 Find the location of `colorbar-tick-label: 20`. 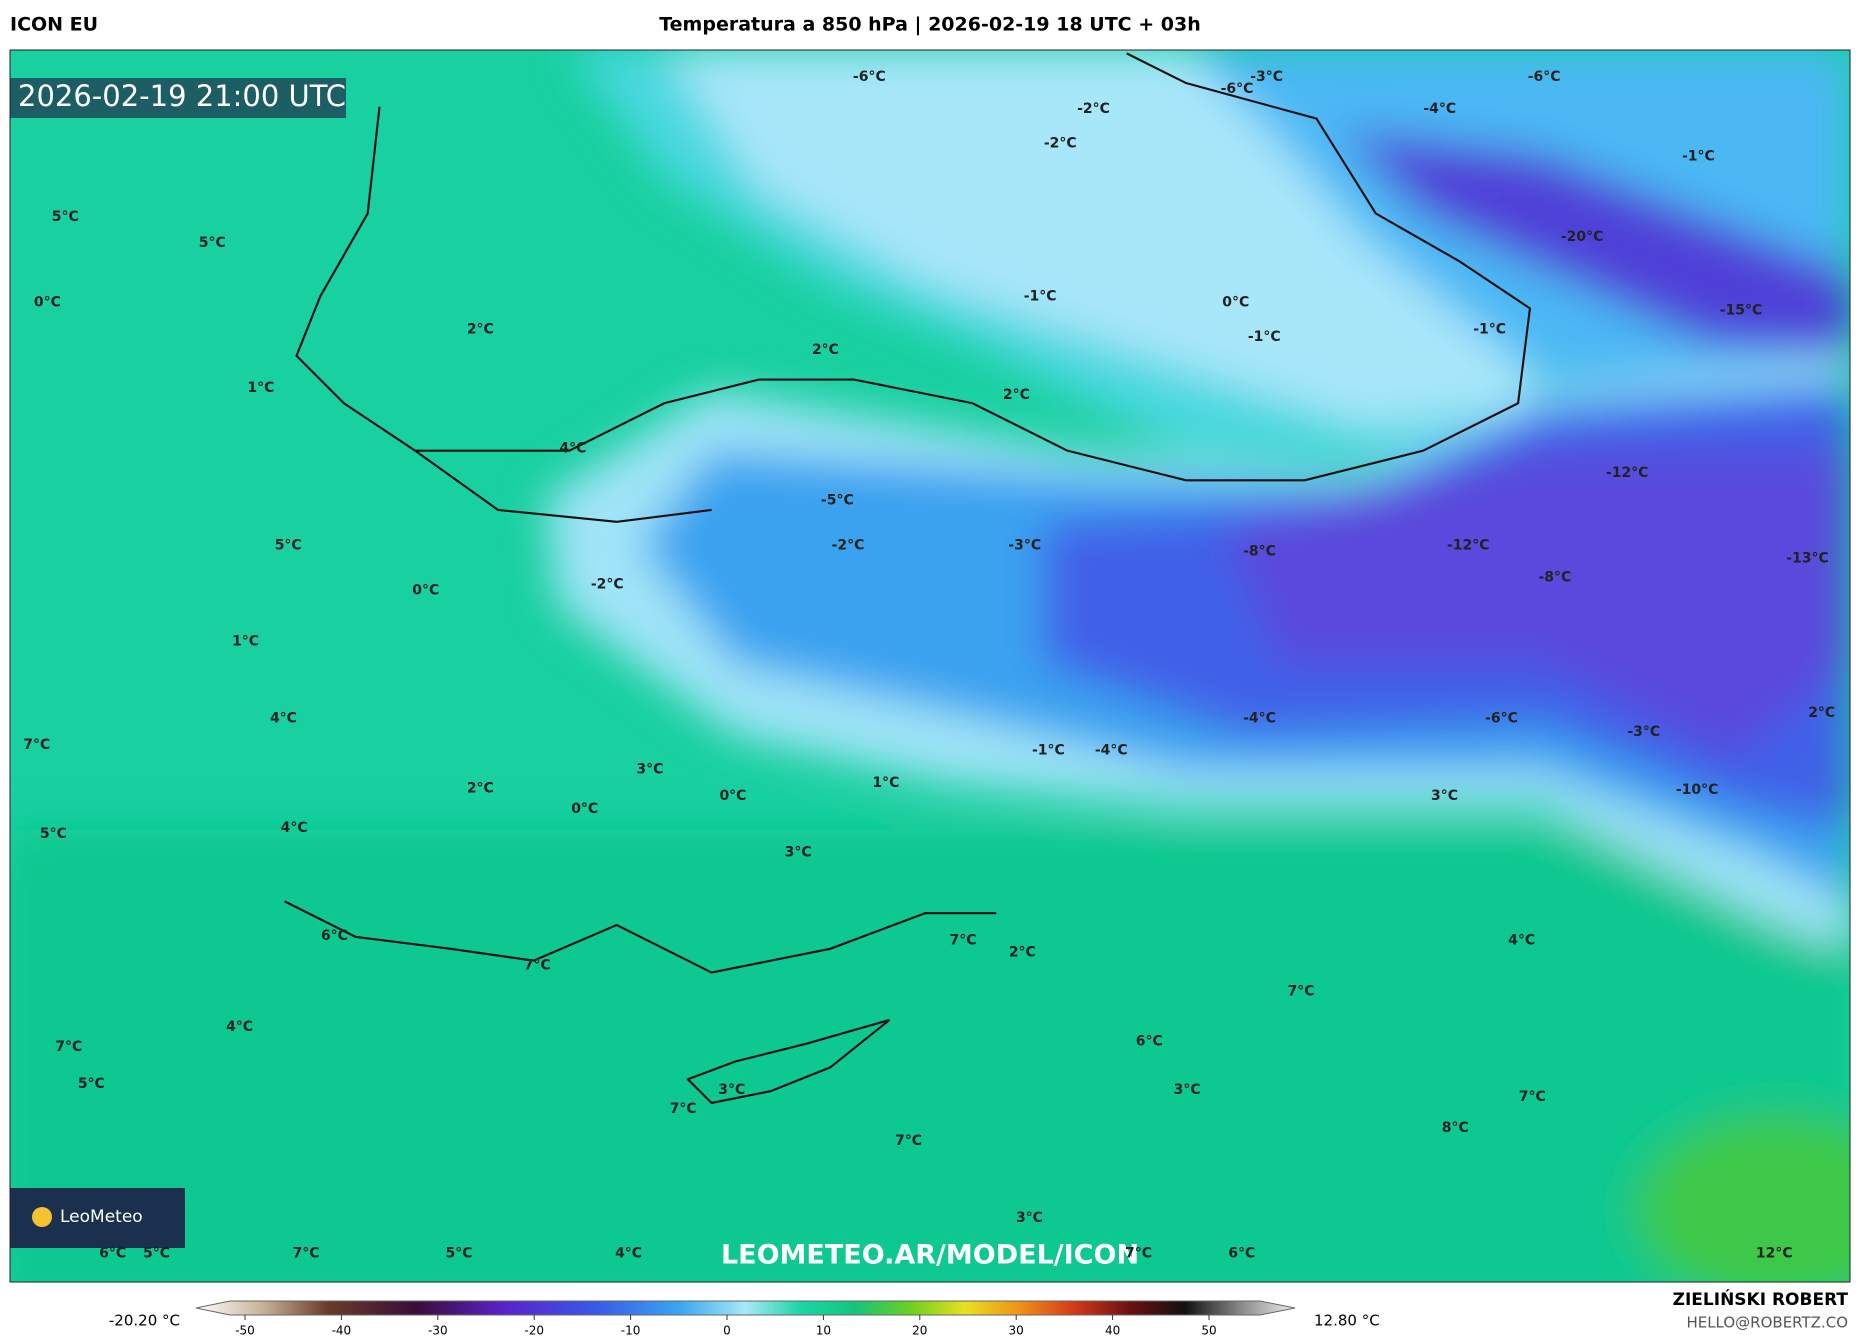

colorbar-tick-label: 20 is located at coordinates (919, 1331).